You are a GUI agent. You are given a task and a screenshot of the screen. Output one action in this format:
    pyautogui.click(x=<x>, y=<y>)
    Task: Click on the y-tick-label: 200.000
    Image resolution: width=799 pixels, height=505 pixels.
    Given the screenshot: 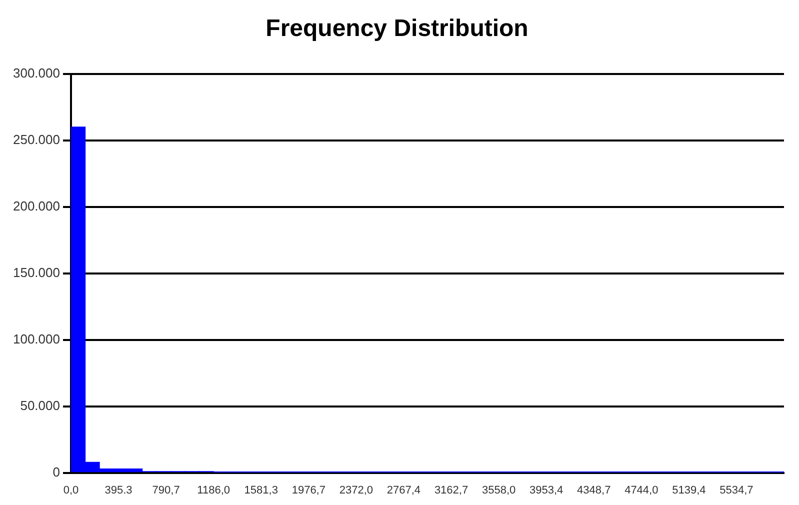 What is the action you would take?
    pyautogui.click(x=36, y=206)
    